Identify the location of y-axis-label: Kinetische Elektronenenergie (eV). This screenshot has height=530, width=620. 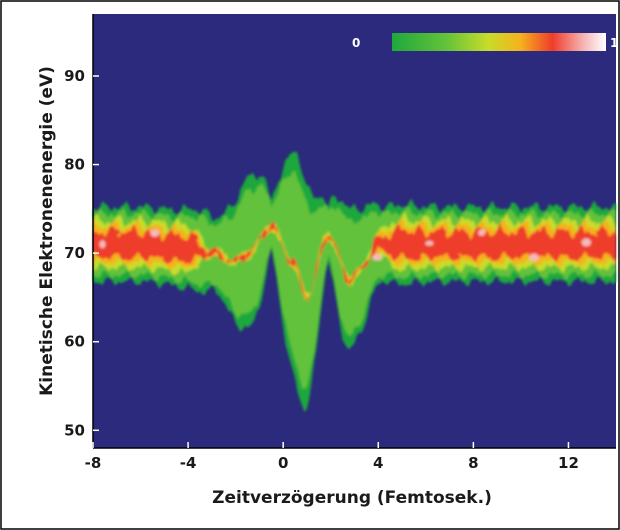
(47, 231).